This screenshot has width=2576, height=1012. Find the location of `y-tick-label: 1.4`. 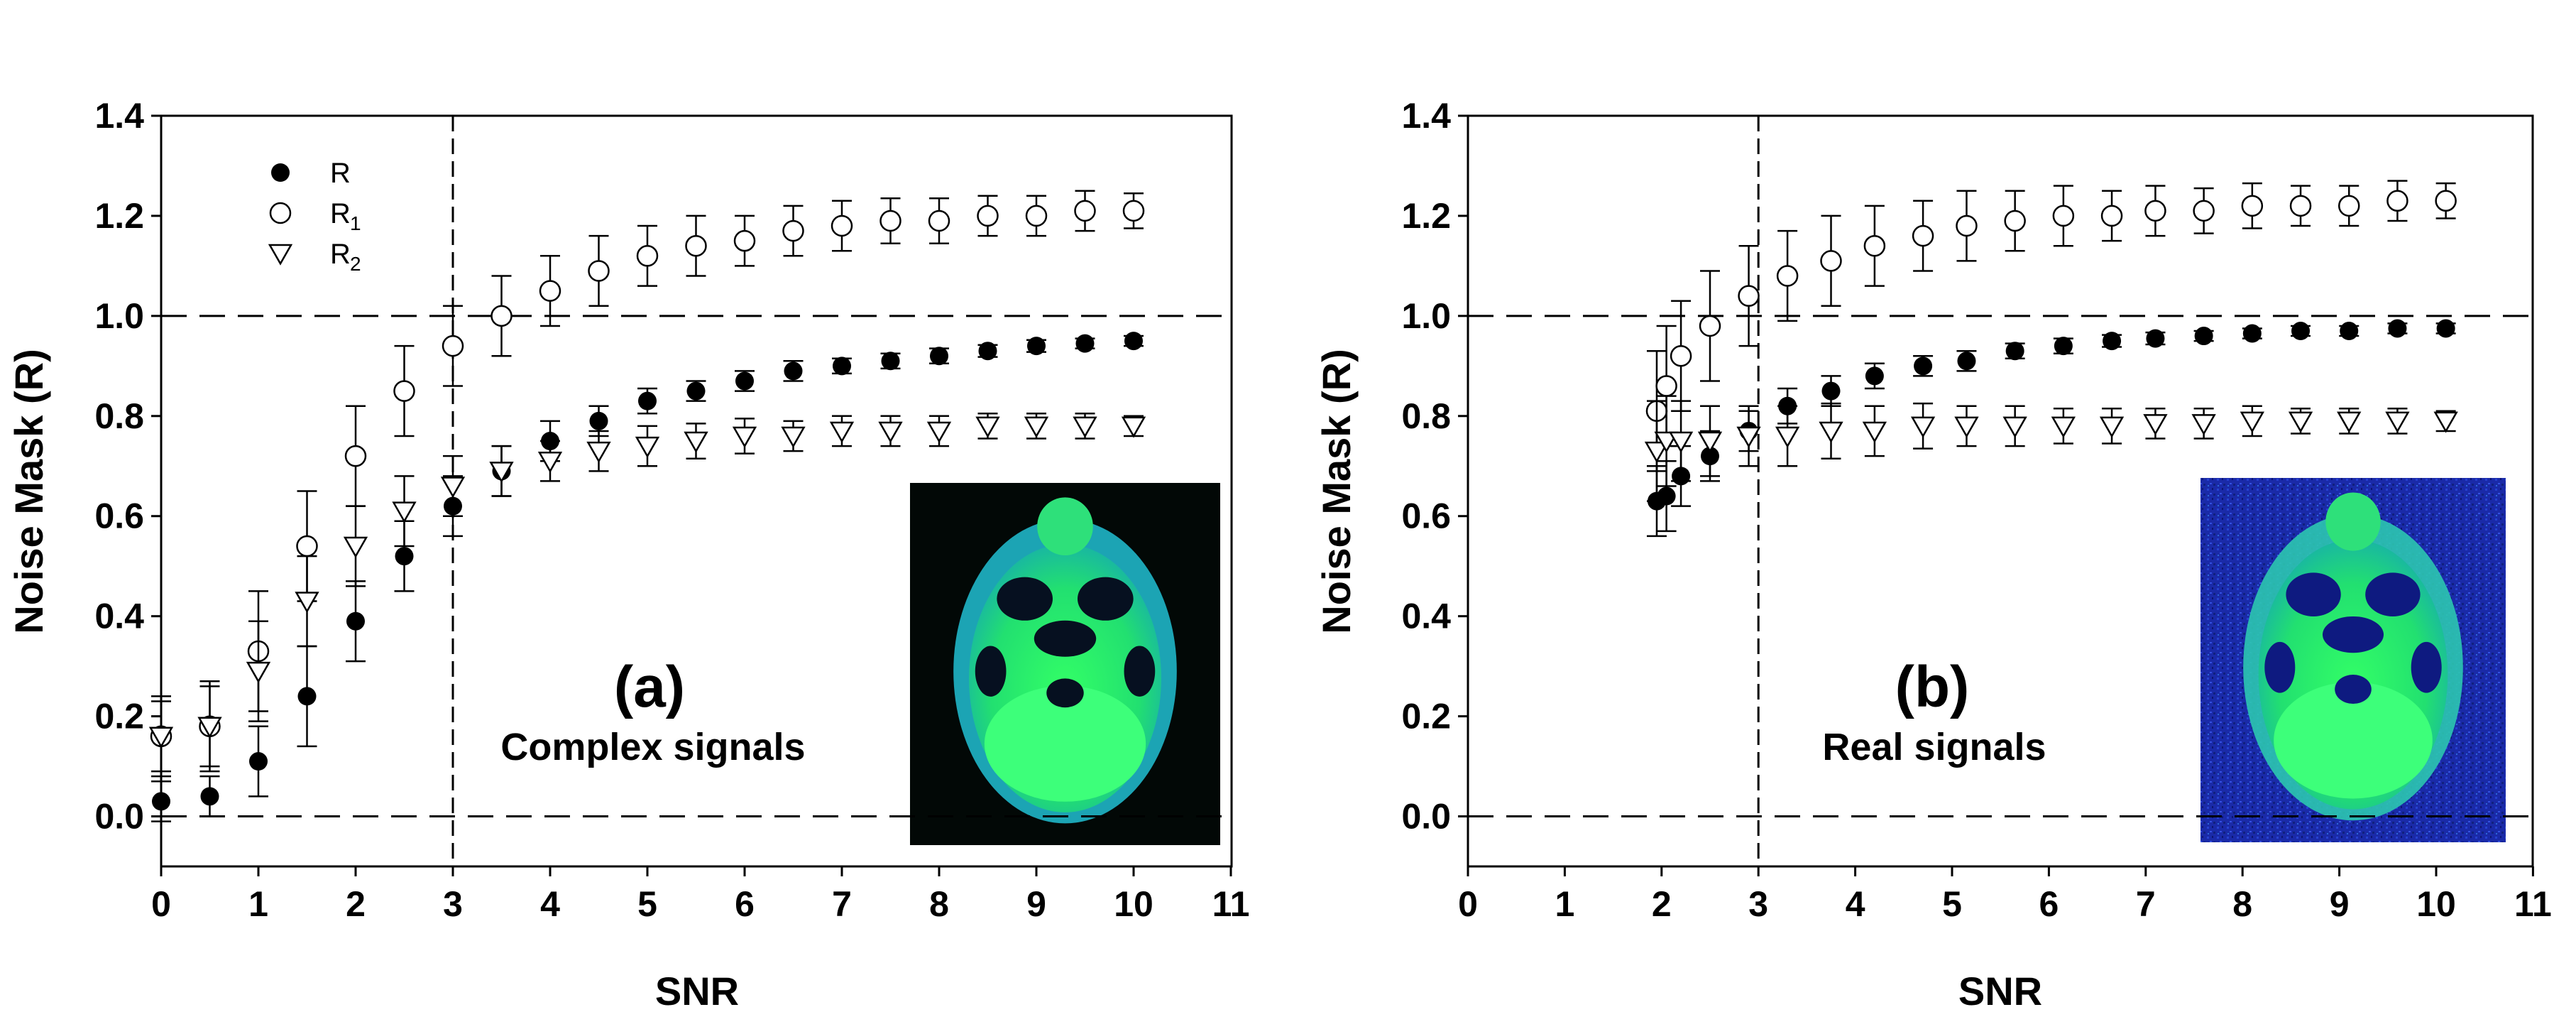

y-tick-label: 1.4 is located at coordinates (119, 116).